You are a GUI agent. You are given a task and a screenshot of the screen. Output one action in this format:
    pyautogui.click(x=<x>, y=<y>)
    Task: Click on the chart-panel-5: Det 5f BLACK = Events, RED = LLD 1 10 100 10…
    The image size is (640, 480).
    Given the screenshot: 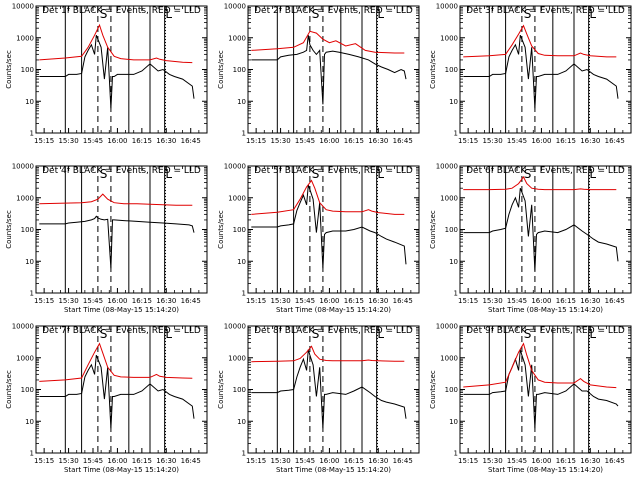 What is the action you would take?
    pyautogui.click(x=318, y=238)
    